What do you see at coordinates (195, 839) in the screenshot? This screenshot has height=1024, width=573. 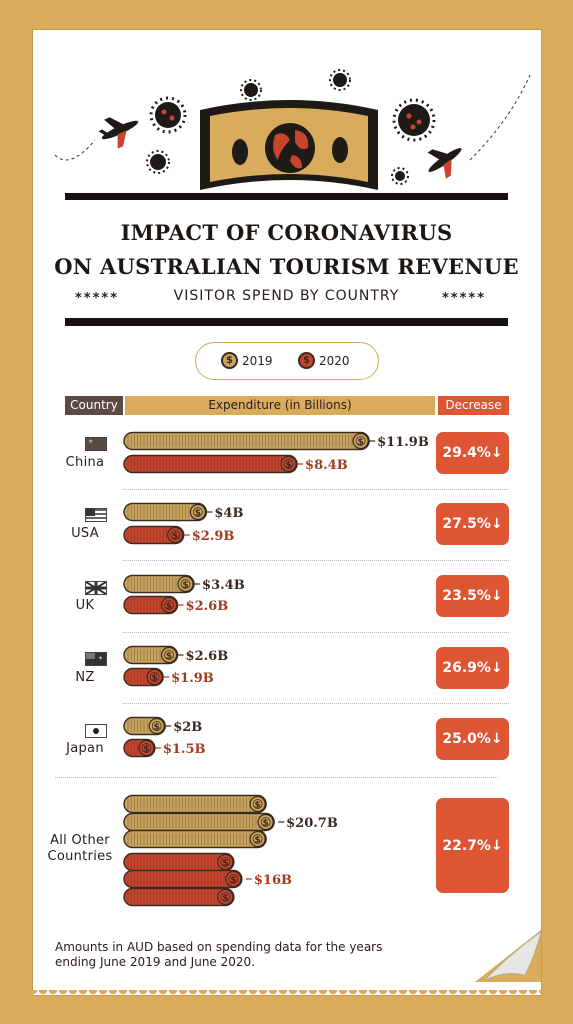 I see `bar-2019-other-2: $` at bounding box center [195, 839].